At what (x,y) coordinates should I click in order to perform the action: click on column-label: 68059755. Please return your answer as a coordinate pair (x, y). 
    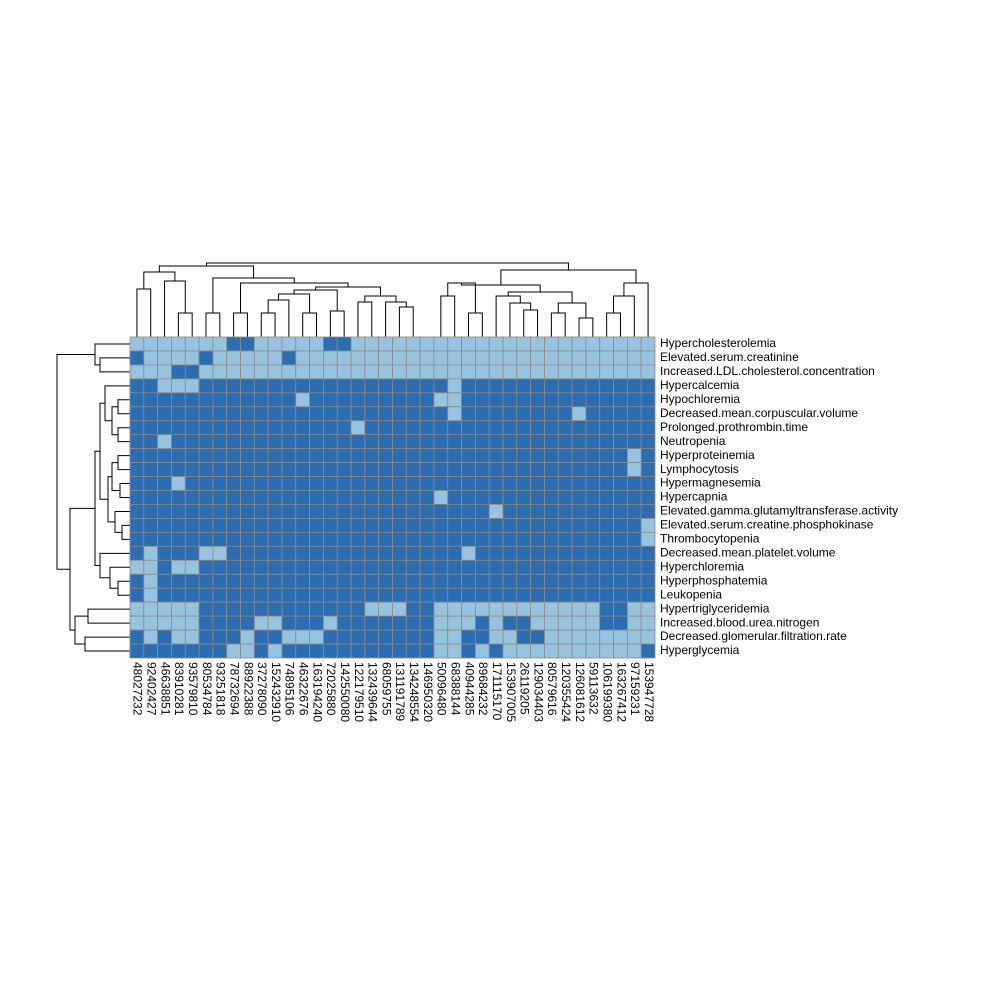
    Looking at the image, I should click on (386, 689).